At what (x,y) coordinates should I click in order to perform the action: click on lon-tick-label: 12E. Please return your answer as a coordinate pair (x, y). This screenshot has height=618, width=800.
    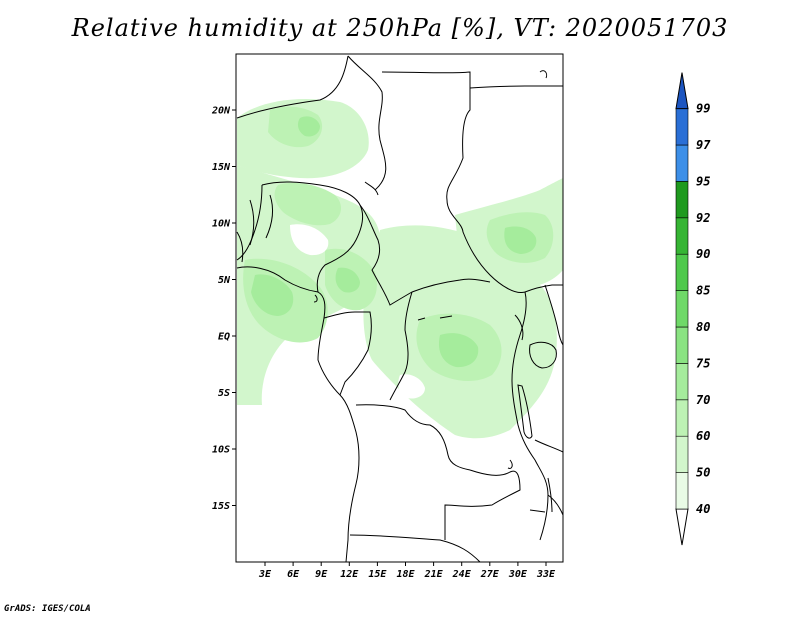
    Looking at the image, I should click on (349, 574).